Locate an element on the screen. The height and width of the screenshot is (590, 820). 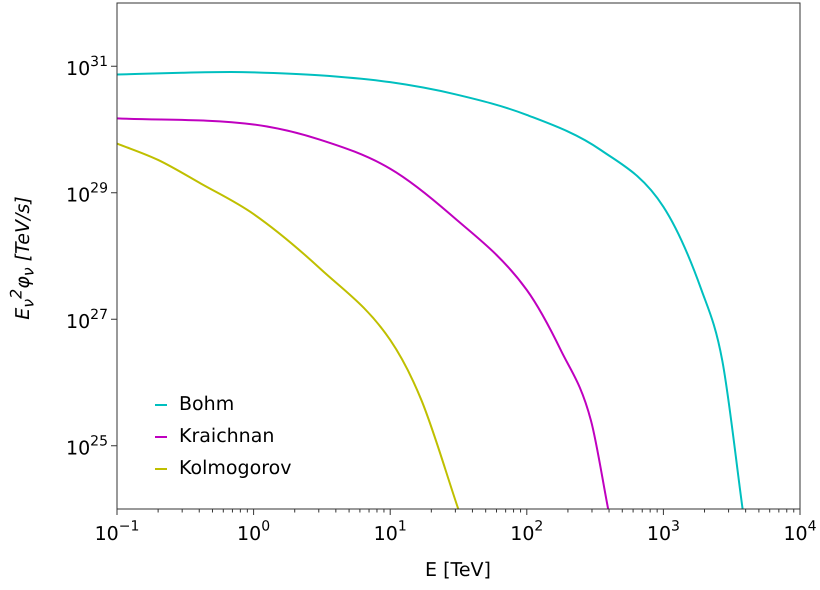
legend-label: Bohm is located at coordinates (206, 403).